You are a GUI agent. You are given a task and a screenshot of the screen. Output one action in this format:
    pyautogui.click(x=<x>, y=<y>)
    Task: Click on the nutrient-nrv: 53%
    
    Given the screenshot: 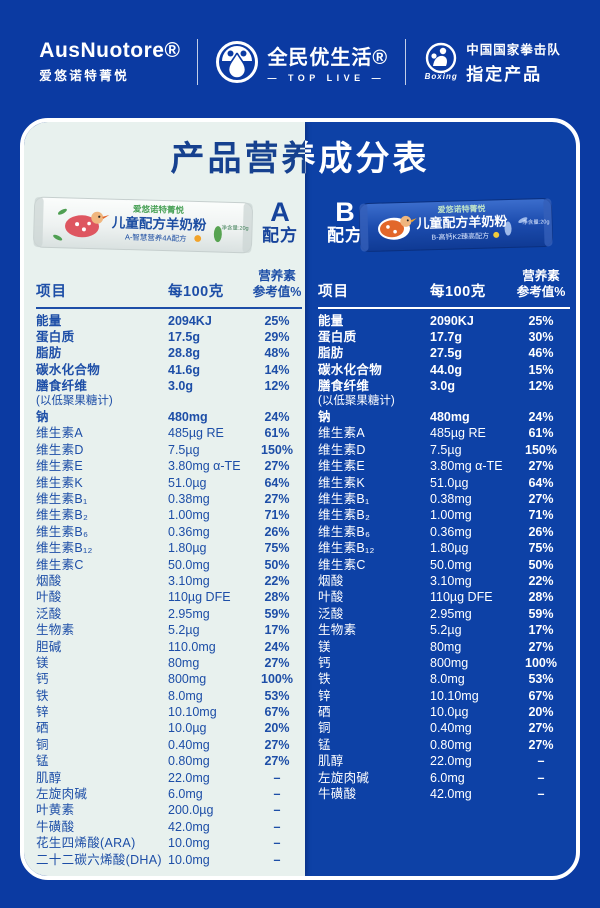 What is the action you would take?
    pyautogui.click(x=277, y=695)
    